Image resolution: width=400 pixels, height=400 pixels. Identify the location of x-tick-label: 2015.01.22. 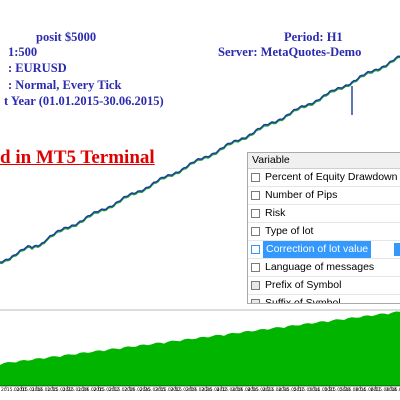
(60, 390).